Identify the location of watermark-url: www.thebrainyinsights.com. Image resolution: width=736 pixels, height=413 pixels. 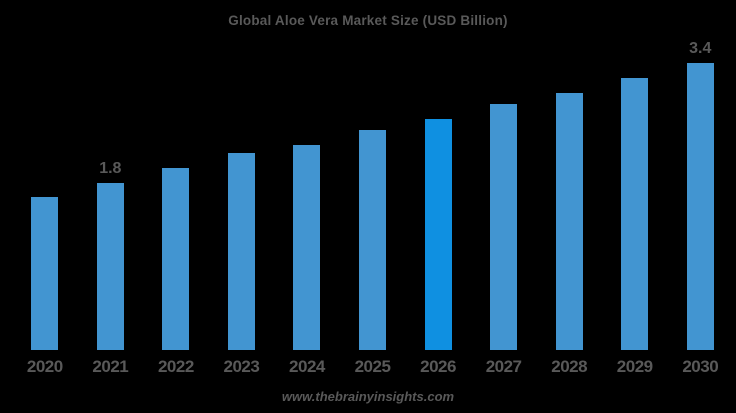
(368, 396).